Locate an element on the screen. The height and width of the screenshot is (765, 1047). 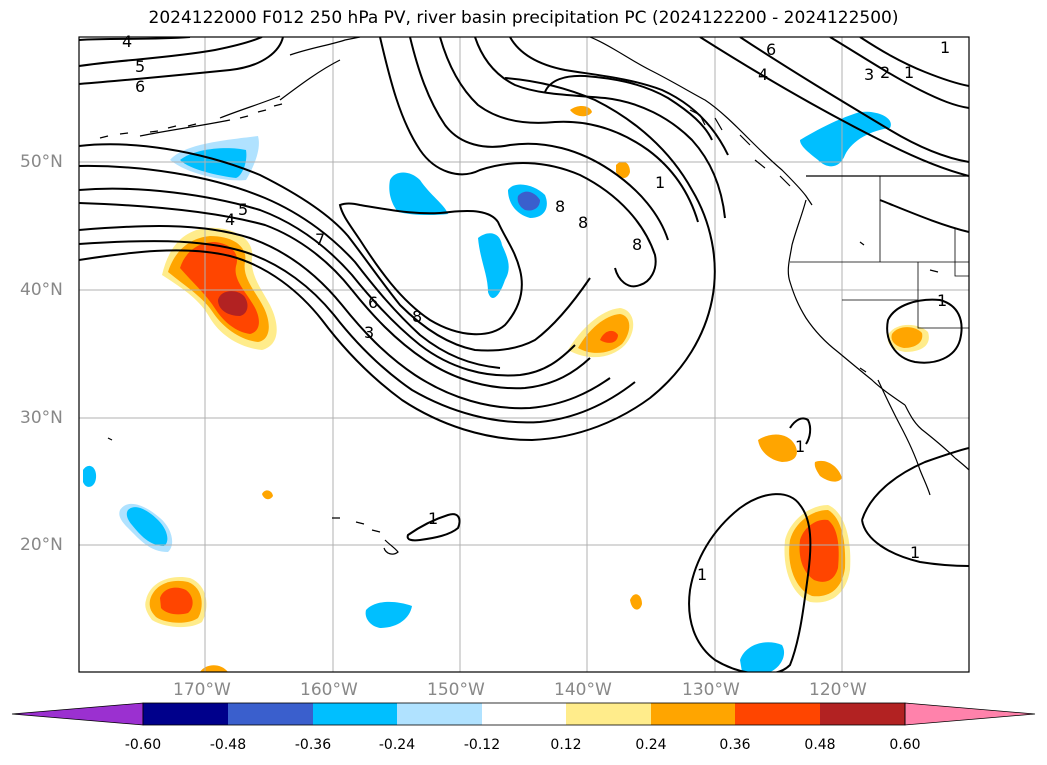
pv-contour-mexico-ring is located at coordinates (750, 582).